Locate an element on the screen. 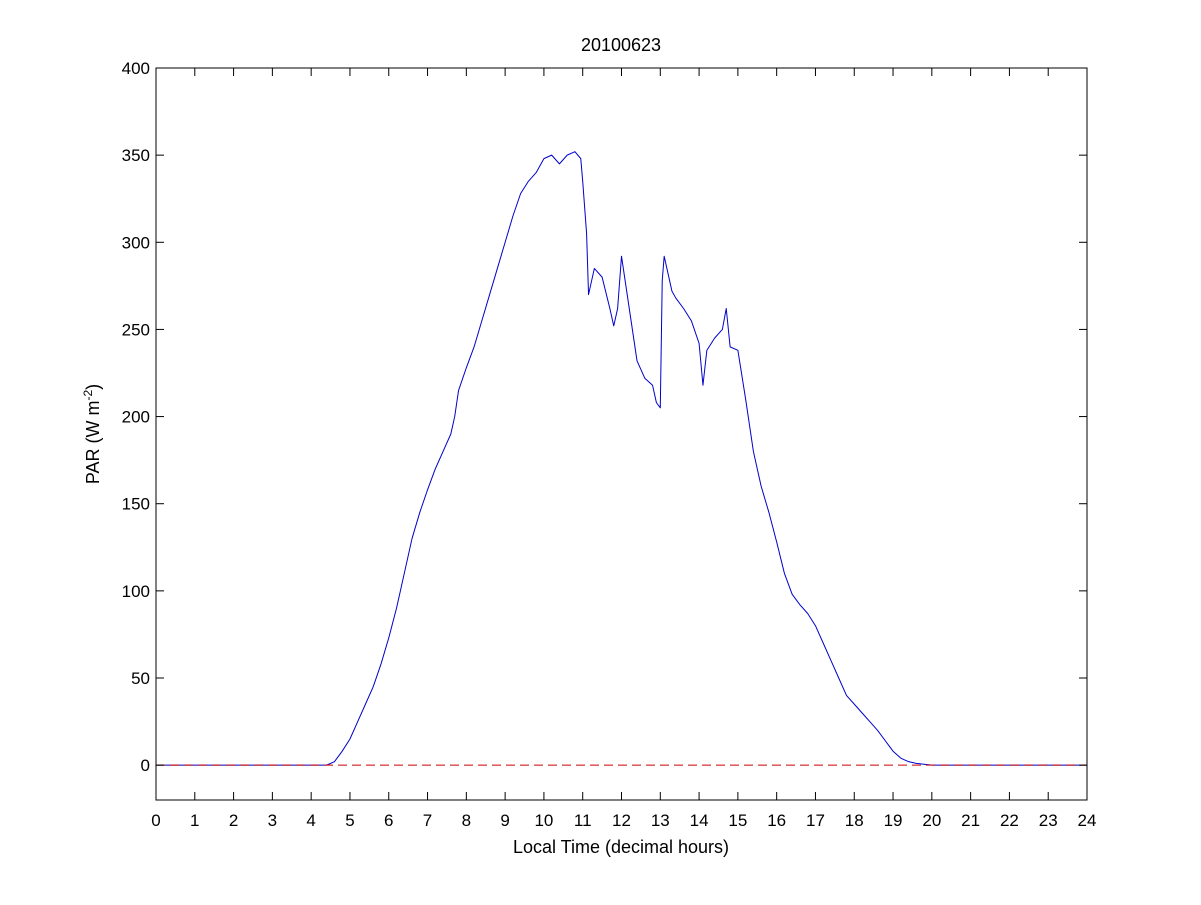 Image resolution: width=1201 pixels, height=905 pixels. x-tick-label: 21 is located at coordinates (970, 820).